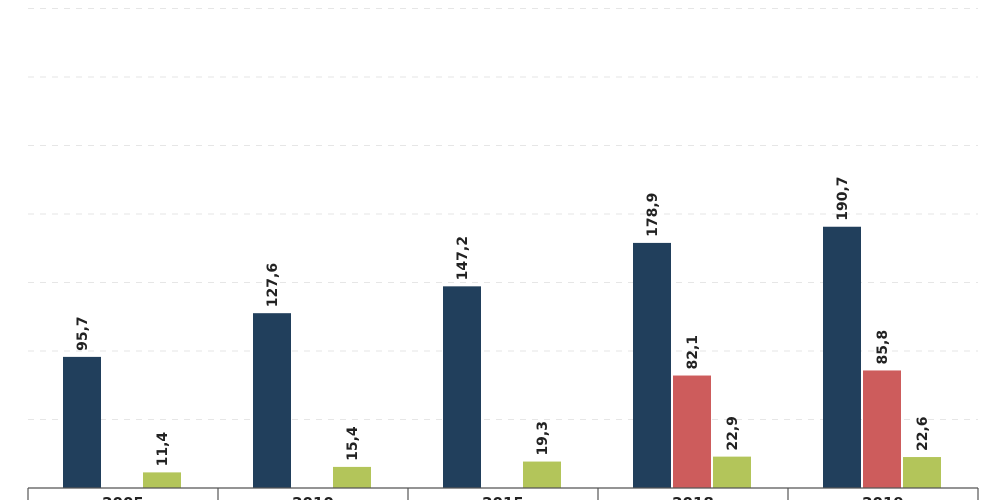 The image size is (1000, 500). Describe the element at coordinates (693, 352) in the screenshot. I see `data-label: 82,1` at that location.